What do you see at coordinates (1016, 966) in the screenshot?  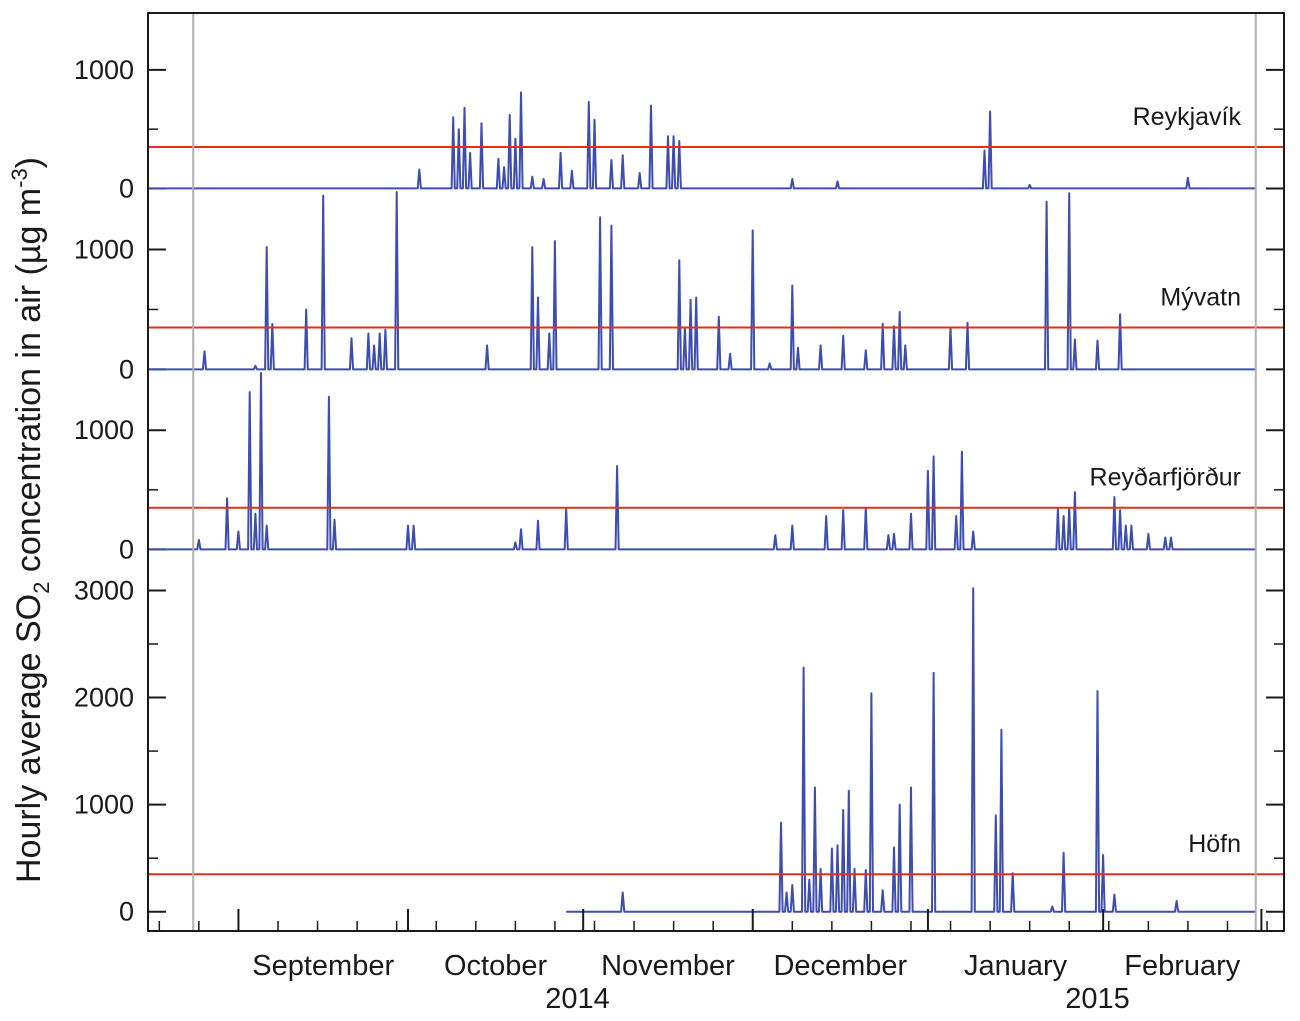 I see `month-label: January` at bounding box center [1016, 966].